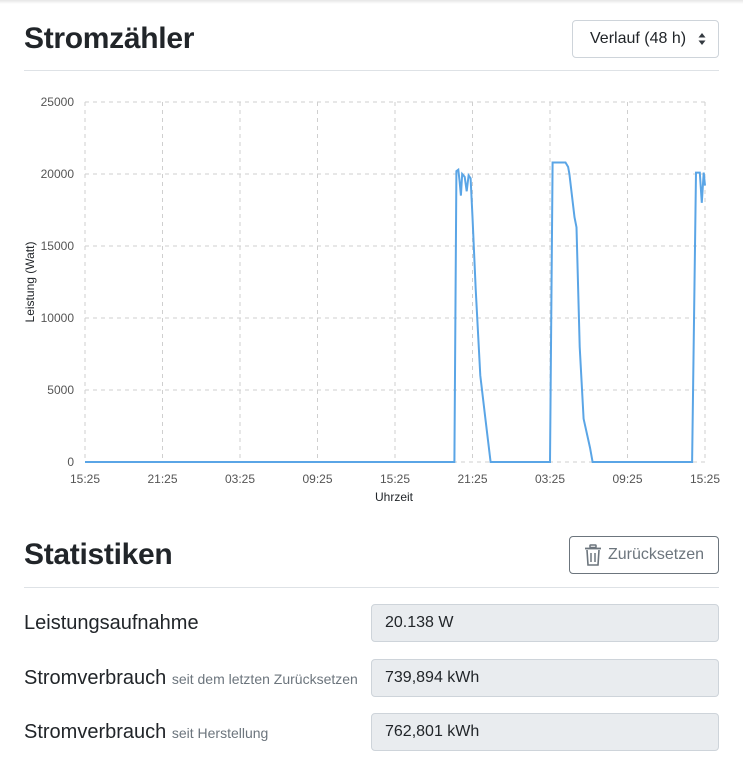 The image size is (743, 767). What do you see at coordinates (70, 462) in the screenshot?
I see `y-tick-label: 0` at bounding box center [70, 462].